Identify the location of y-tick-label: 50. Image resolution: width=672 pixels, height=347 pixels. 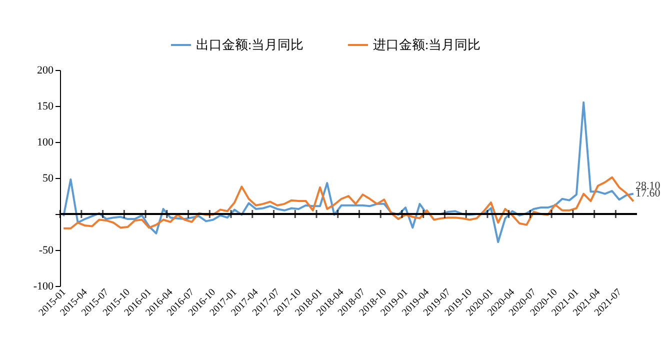
(48, 178).